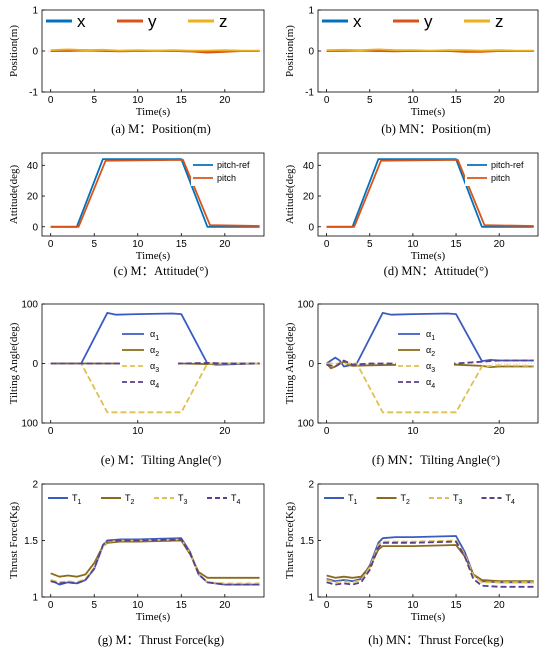 Image resolution: width=550 pixels, height=652 pixels. I want to click on panel-caption: (b) MN：Position(m), so click(435, 129).